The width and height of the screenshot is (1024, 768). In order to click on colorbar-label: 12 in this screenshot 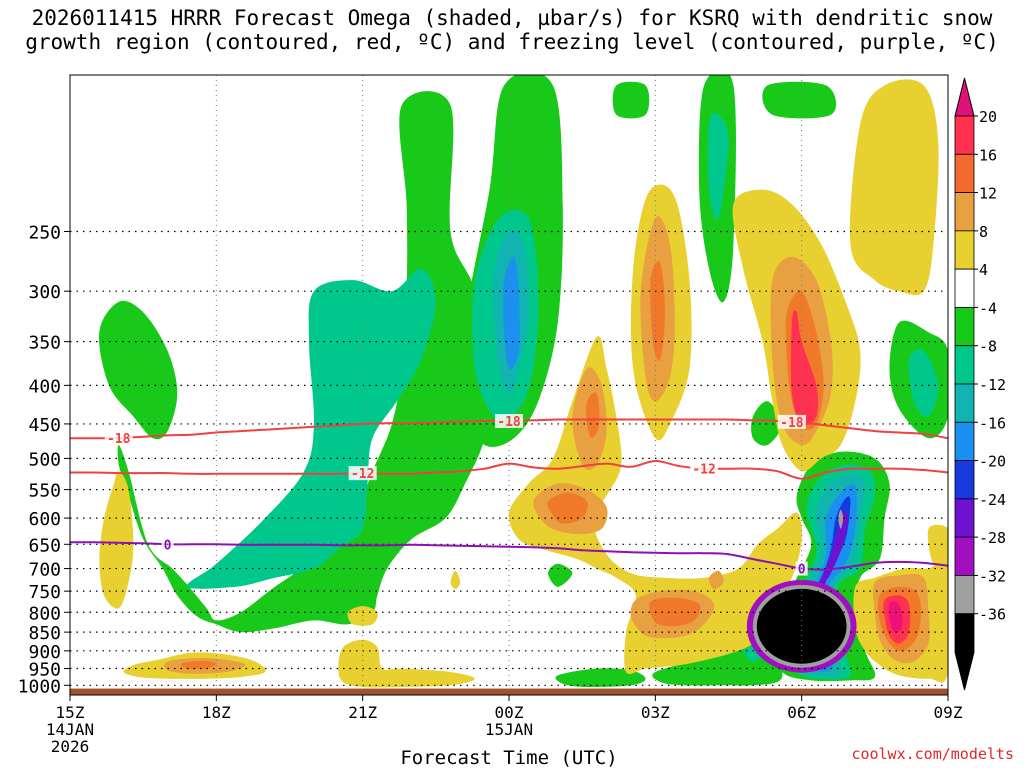, I will do `click(988, 194)`.